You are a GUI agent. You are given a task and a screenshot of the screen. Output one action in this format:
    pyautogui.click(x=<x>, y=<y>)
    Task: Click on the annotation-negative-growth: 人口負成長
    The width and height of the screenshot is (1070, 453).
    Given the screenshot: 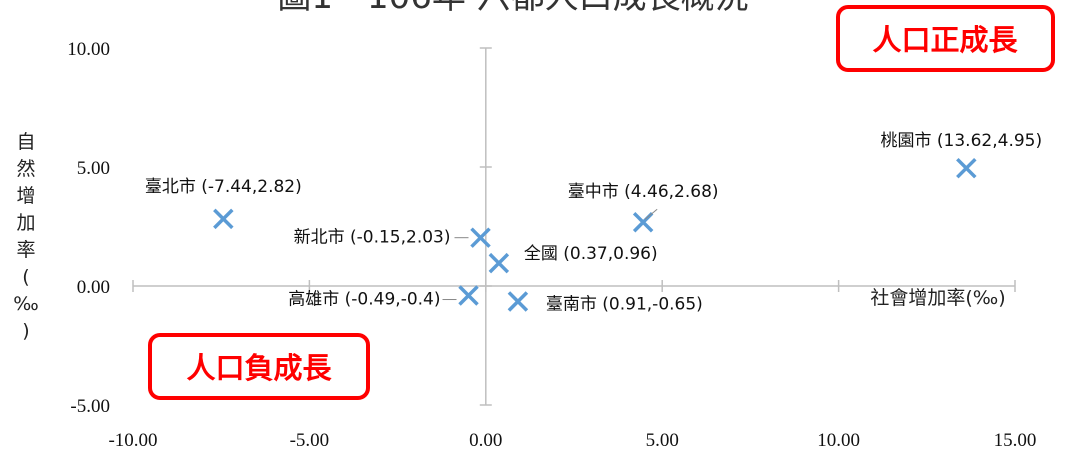 What is the action you would take?
    pyautogui.click(x=259, y=366)
    